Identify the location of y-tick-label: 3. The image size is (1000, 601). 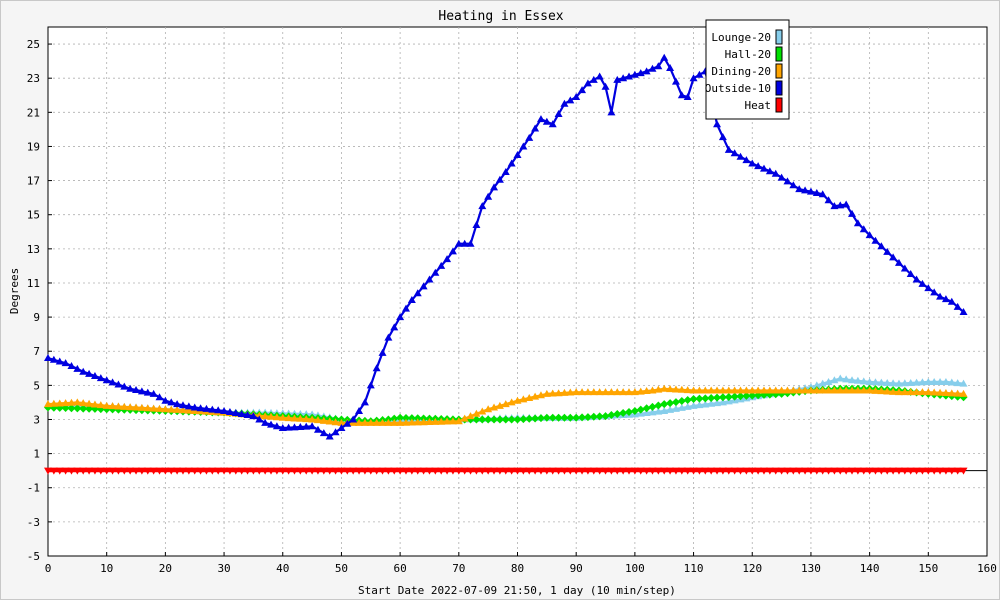
(36, 419).